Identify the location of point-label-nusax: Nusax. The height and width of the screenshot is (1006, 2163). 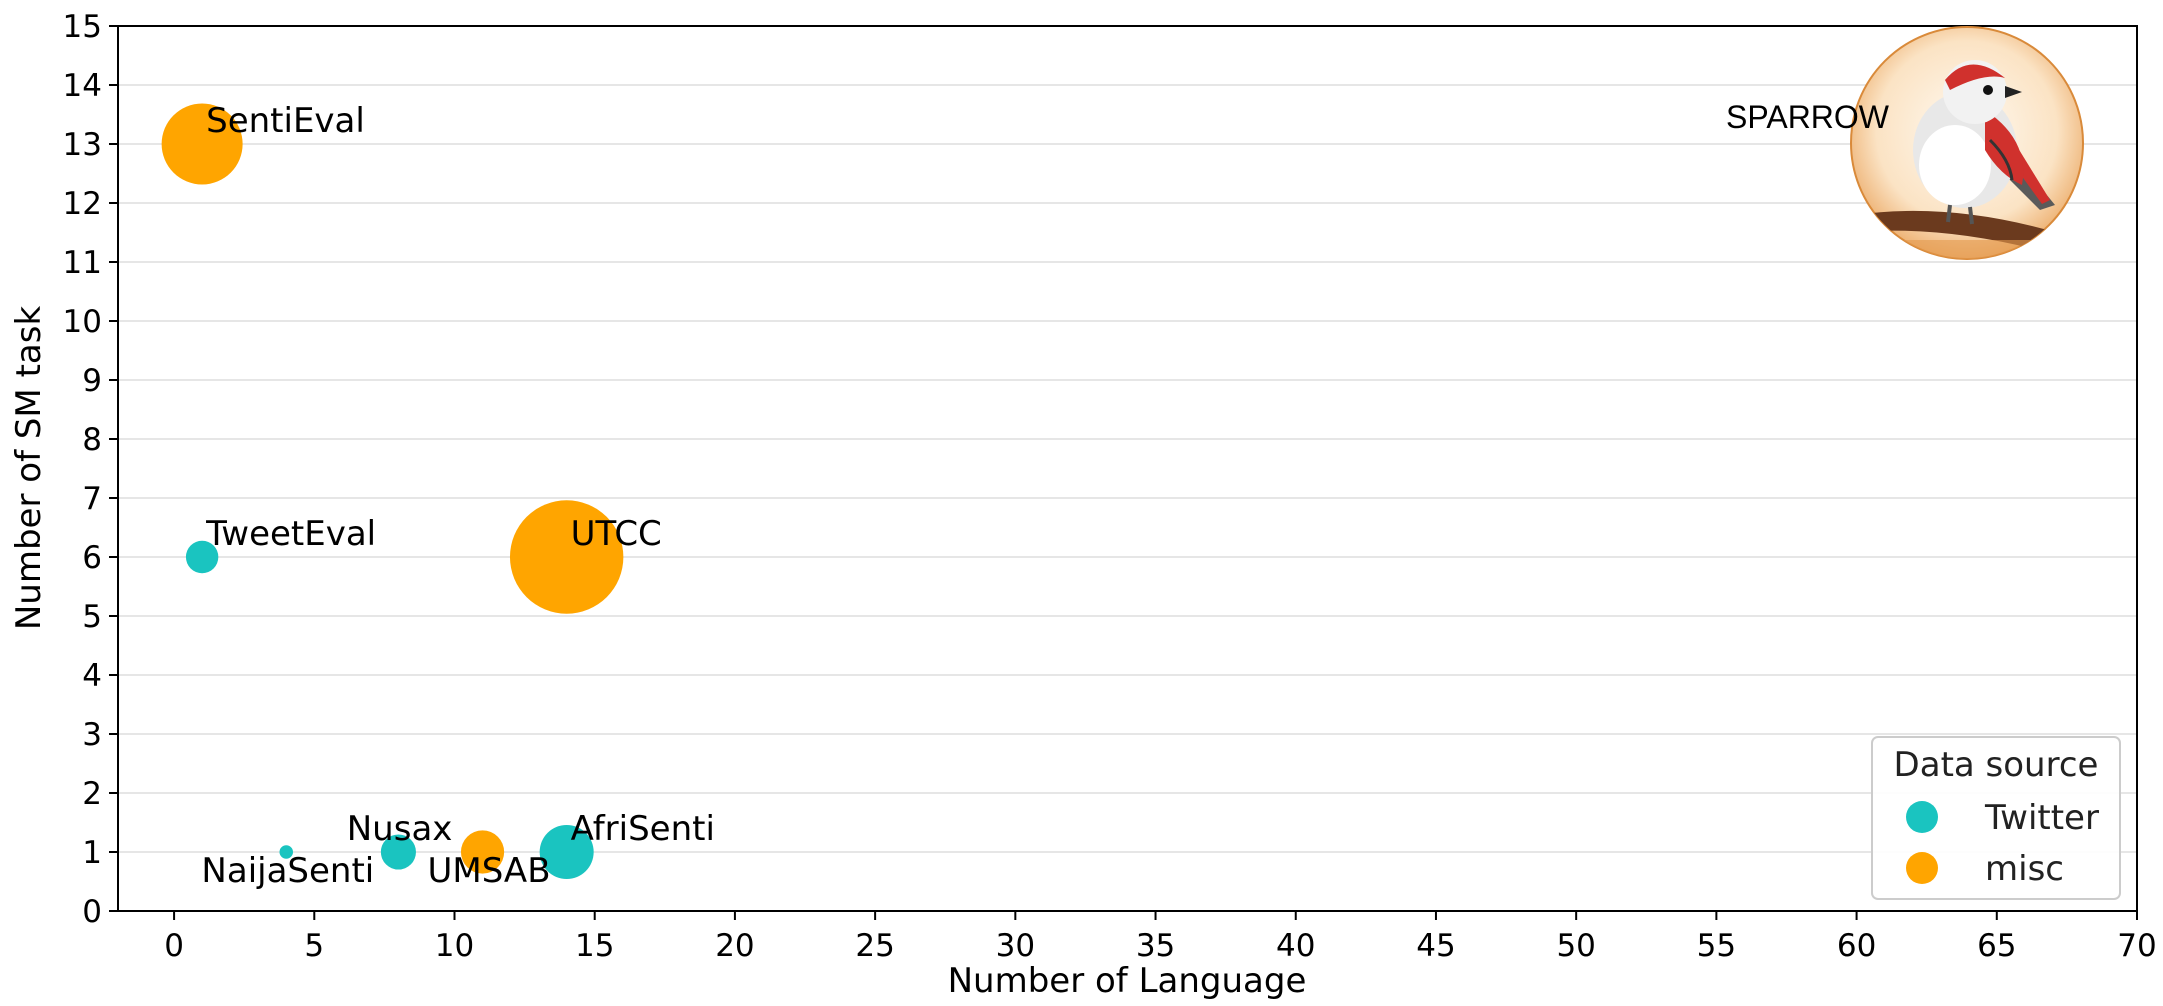
(400, 829).